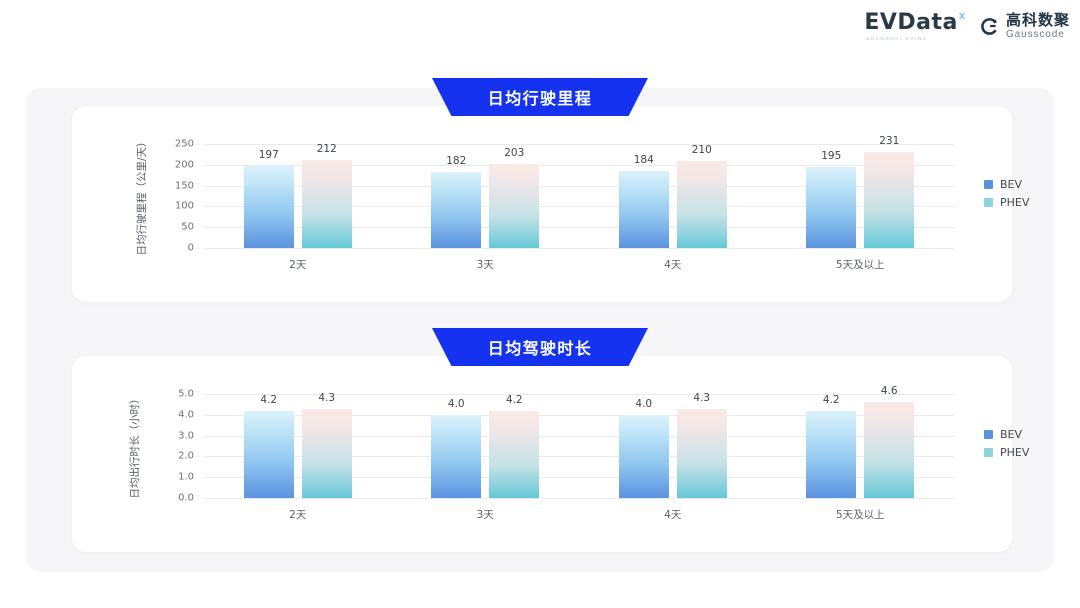  I want to click on bar-phev: 212, so click(326, 195).